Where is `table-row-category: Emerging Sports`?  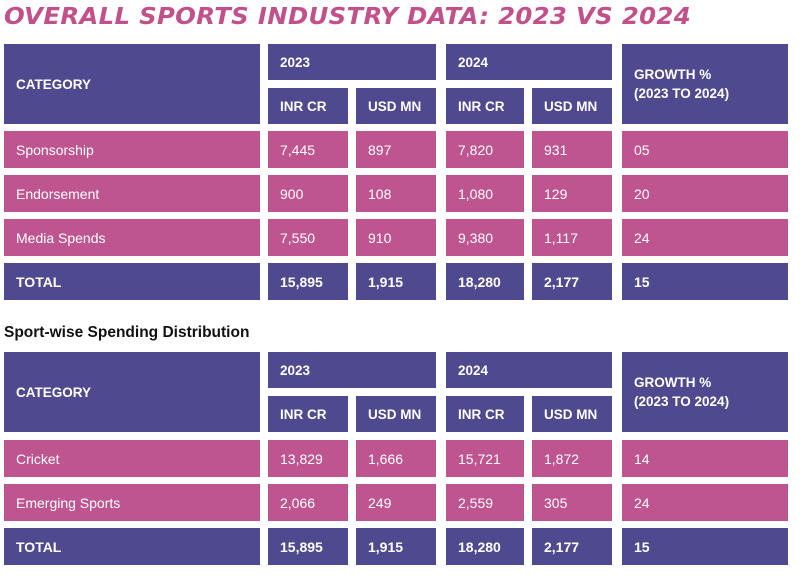
table-row-category: Emerging Sports is located at coordinates (132, 502).